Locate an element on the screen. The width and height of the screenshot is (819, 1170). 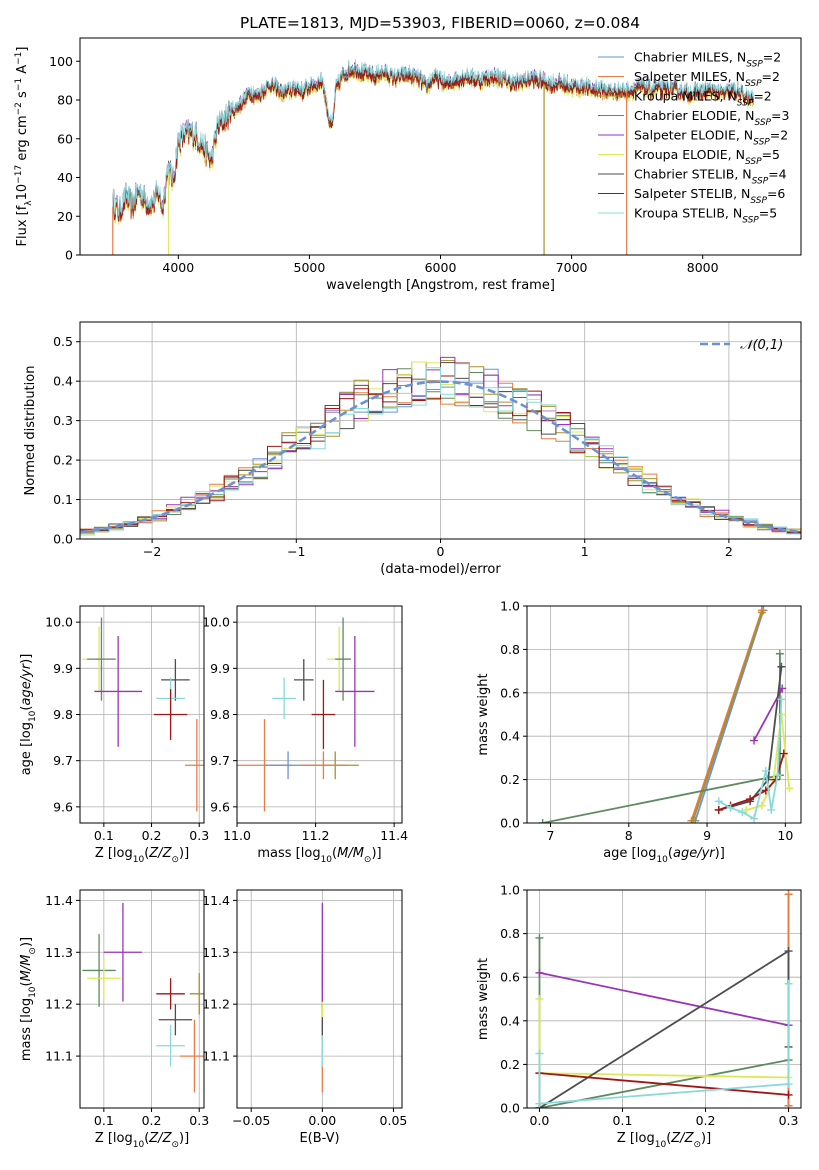
age-vs-z-x-axis-label: Z [log10(Z/Z⊙)] is located at coordinates (142, 855).